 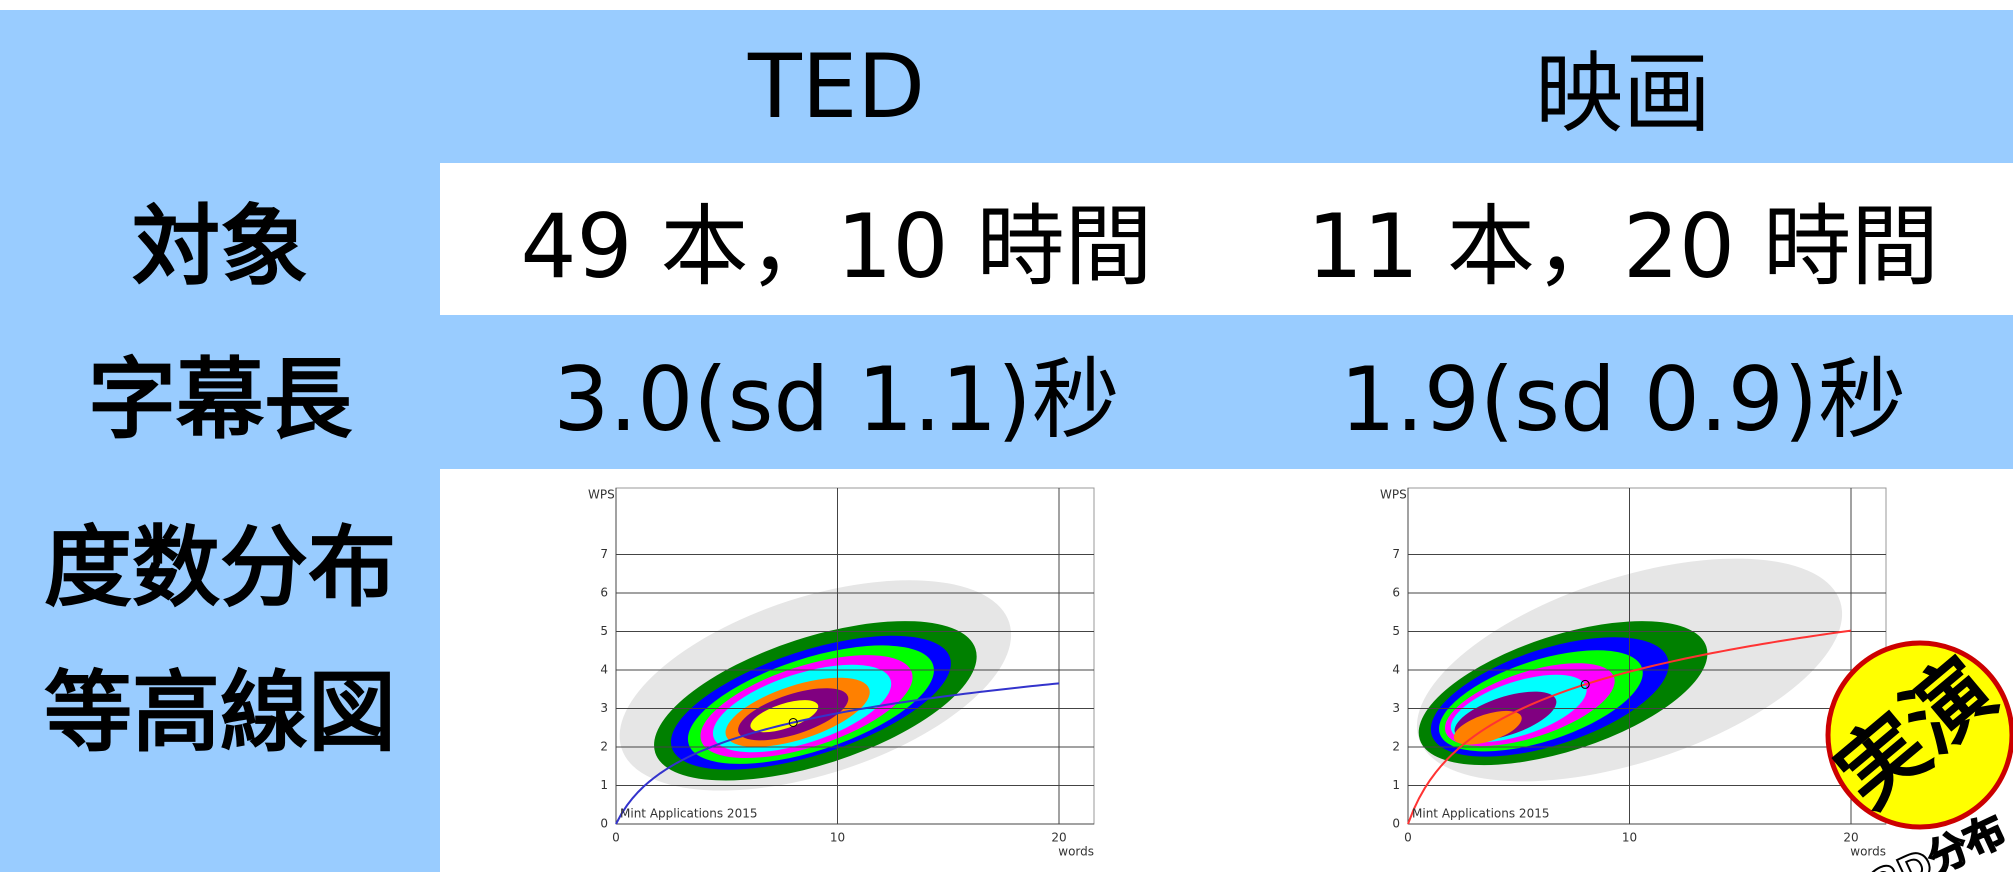 I want to click on cell-ted: 49 本，10 時間, so click(x=836, y=239).